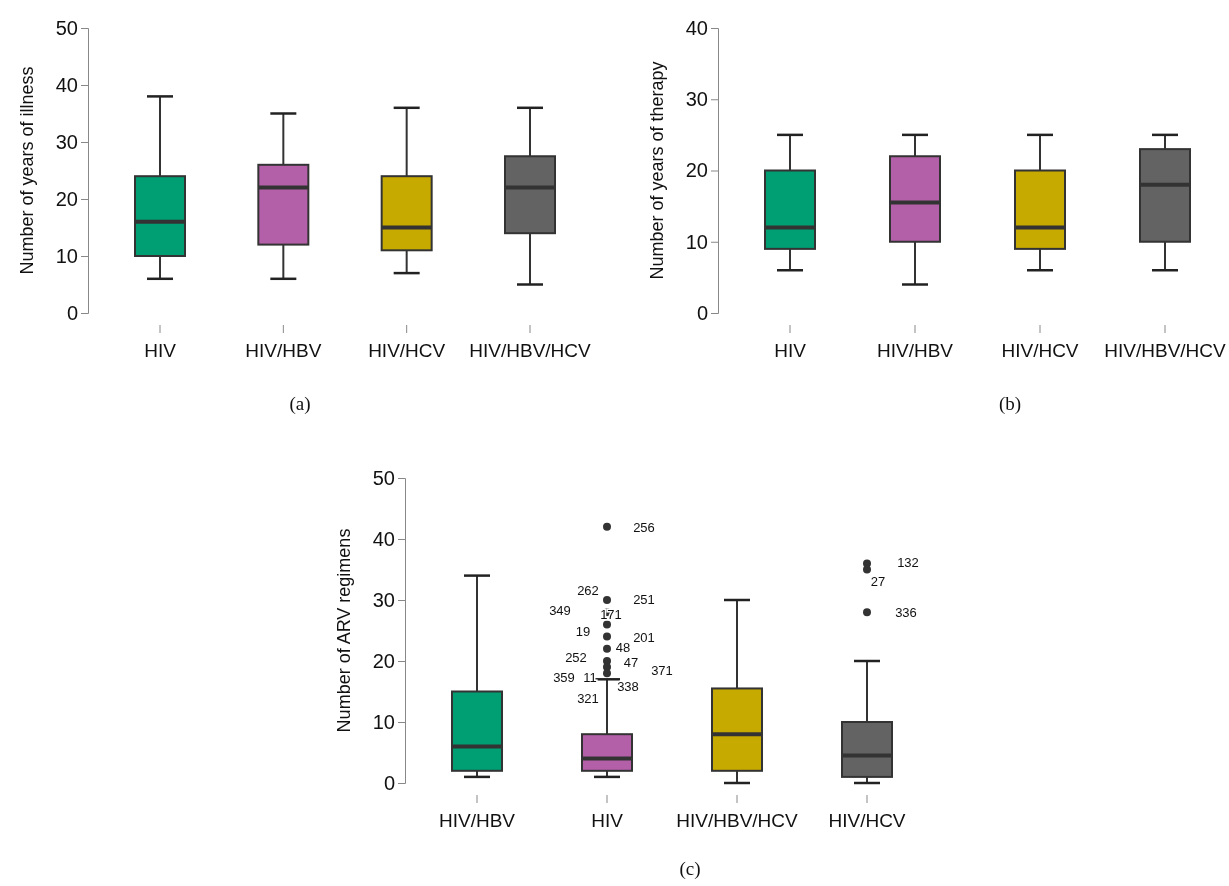  I want to click on annotation: 336, so click(906, 612).